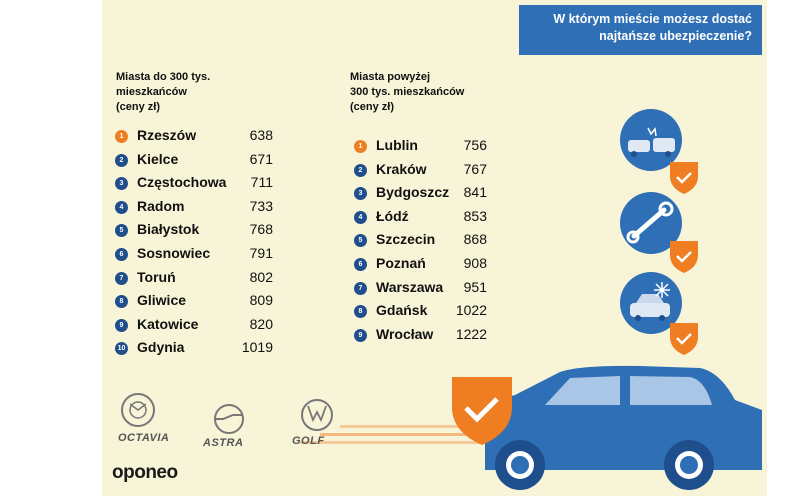 This screenshot has height=496, width=805. I want to click on large-header-line-2: 300 tys. mieszkańców, so click(407, 92).